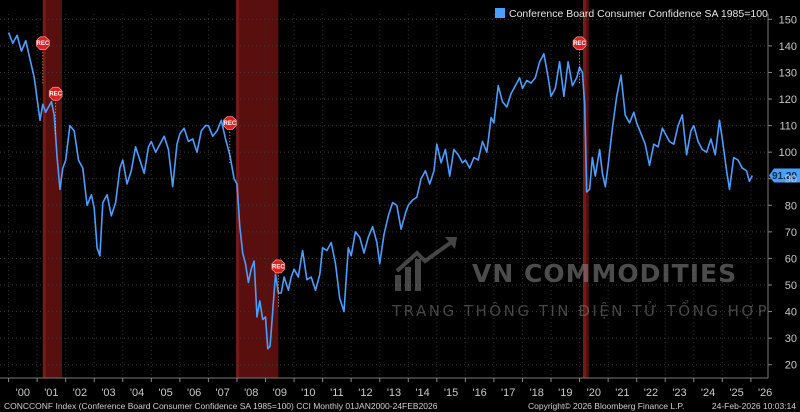 This screenshot has height=412, width=800. I want to click on x-tick-label-20: '20, so click(594, 393).